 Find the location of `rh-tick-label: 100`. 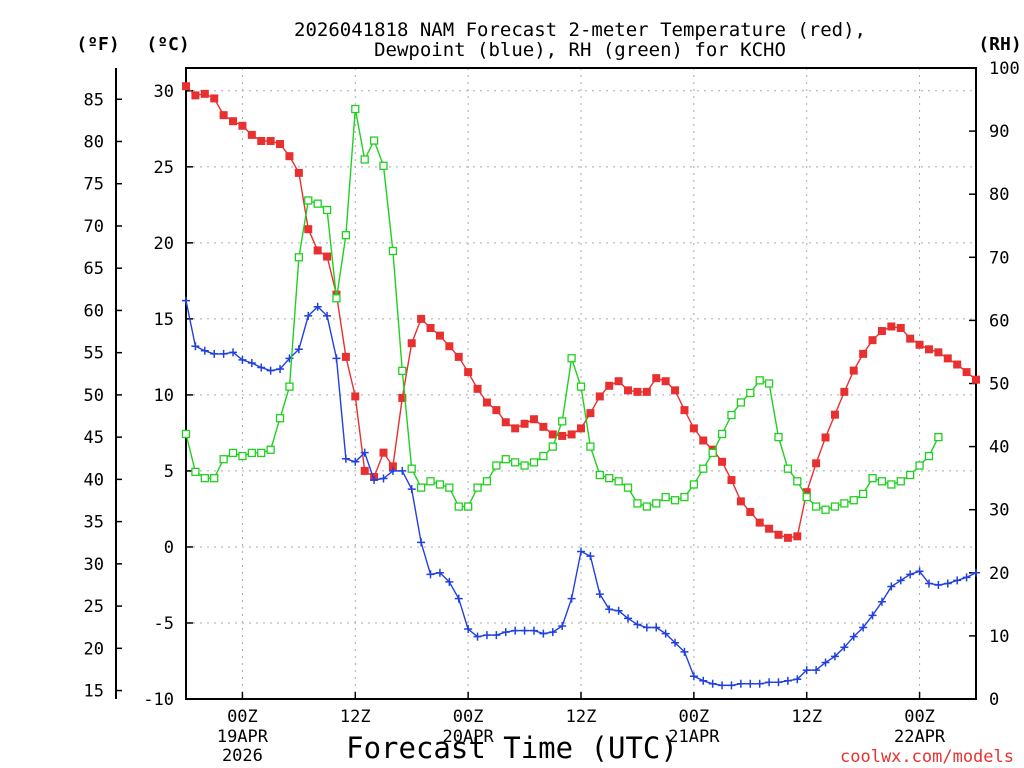

rh-tick-label: 100 is located at coordinates (1004, 69).